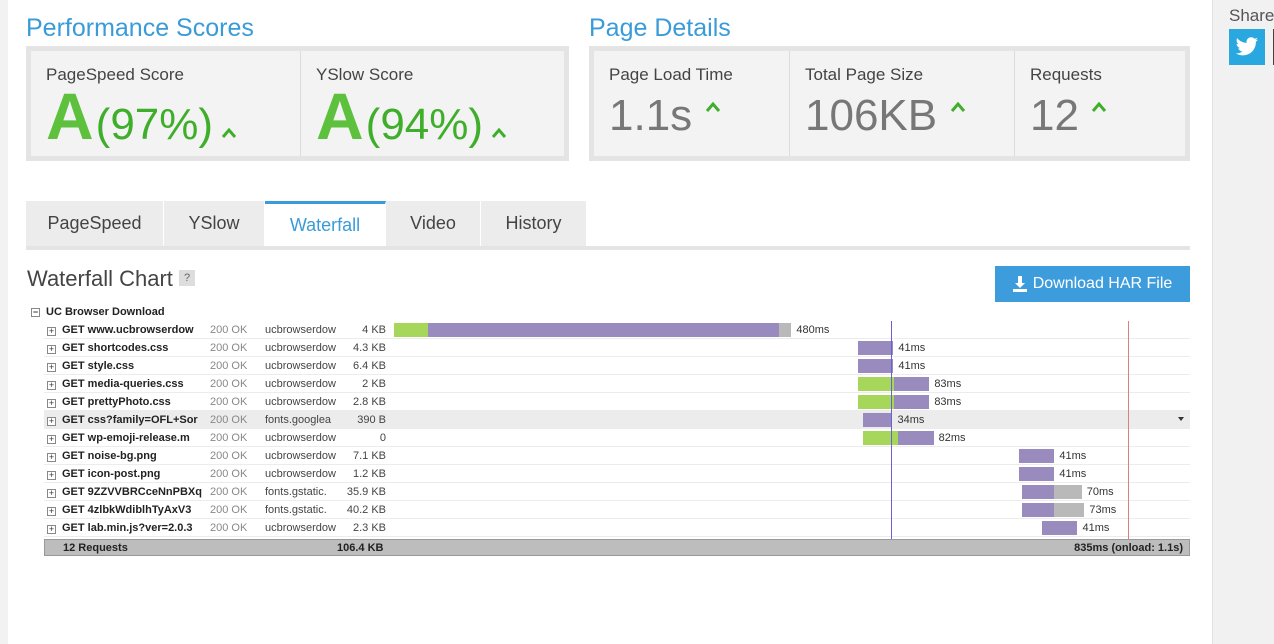  Describe the element at coordinates (166, 103) in the screenshot. I see `pagespeed-score: PageSpeed Score A (97%)` at that location.